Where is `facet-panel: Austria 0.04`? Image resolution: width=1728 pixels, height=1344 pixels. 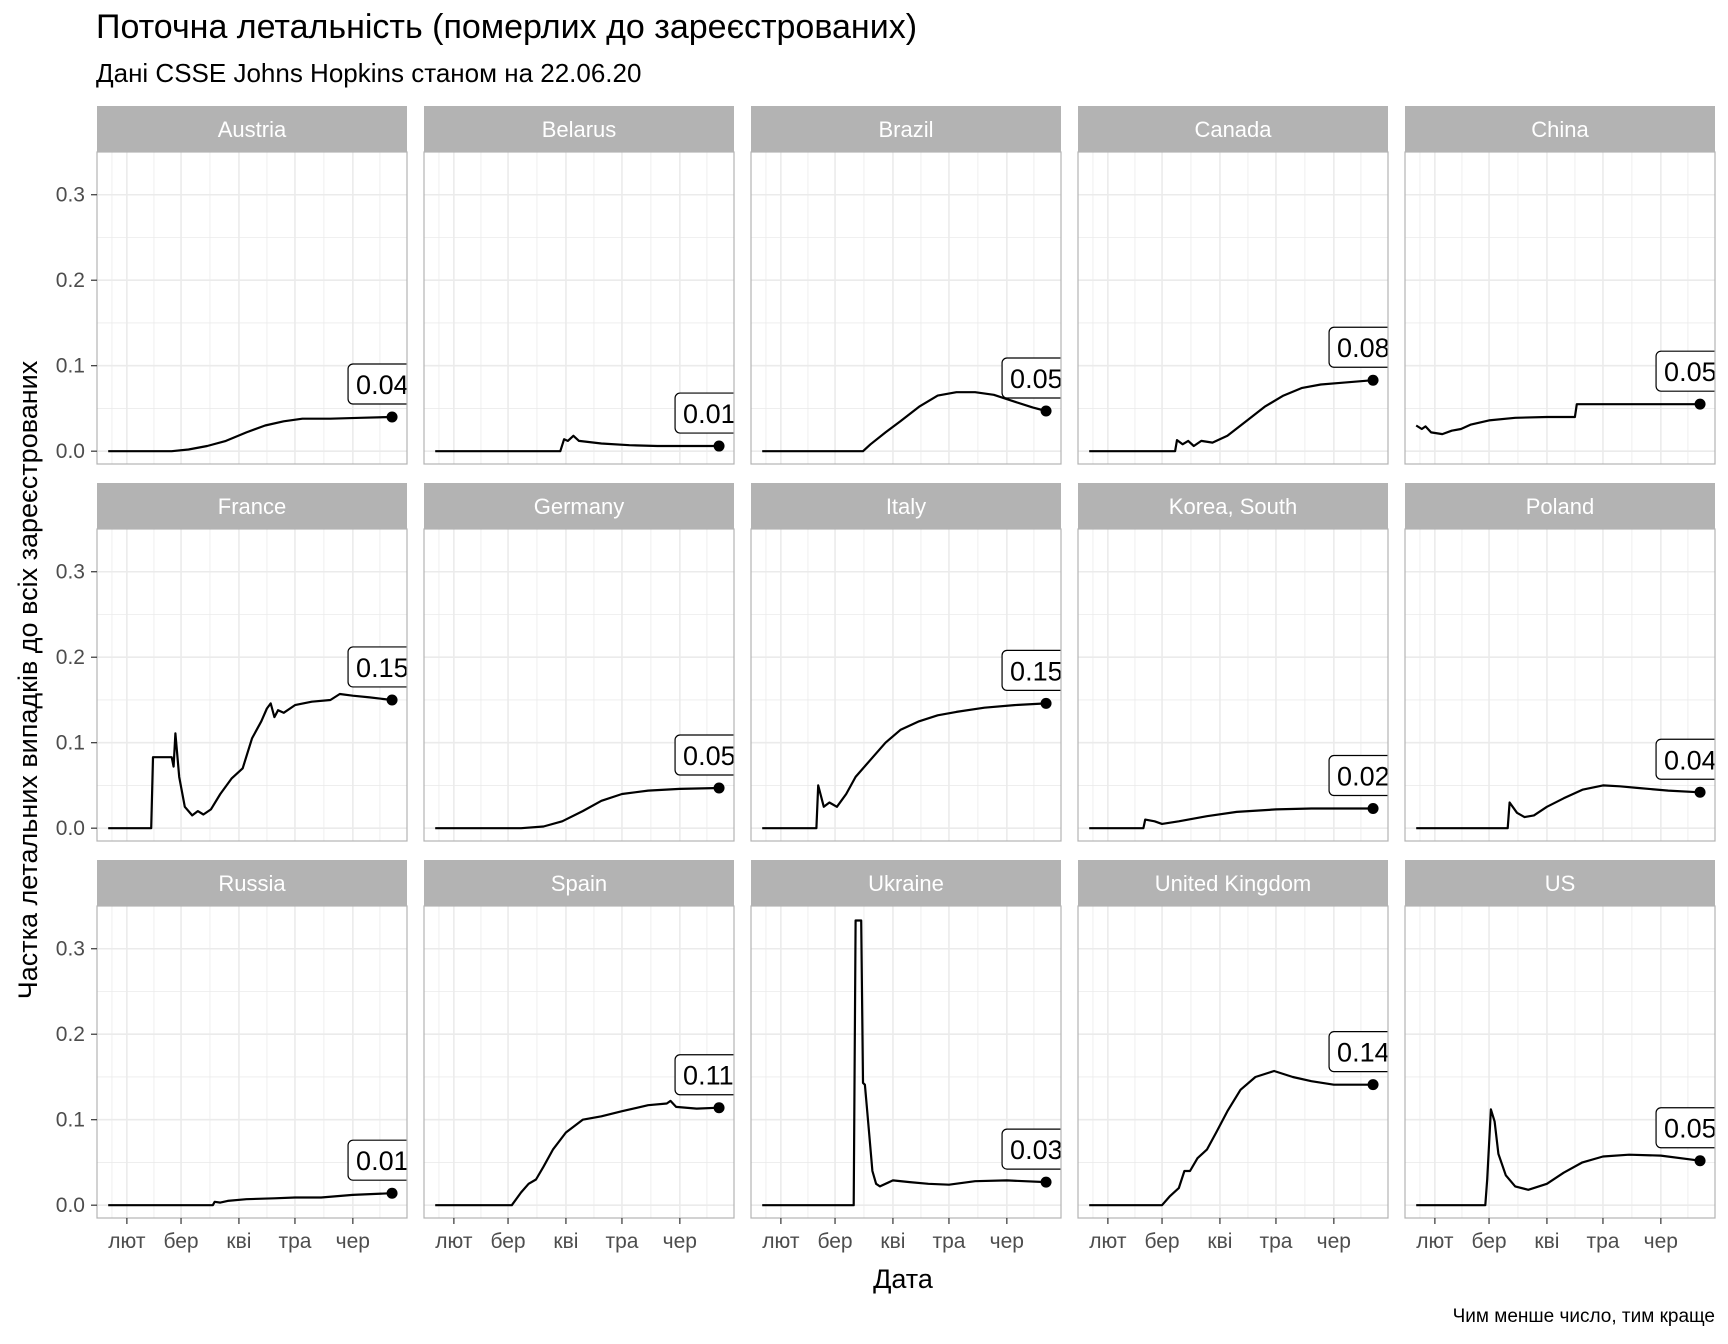
facet-panel: Austria 0.04 is located at coordinates (252, 285).